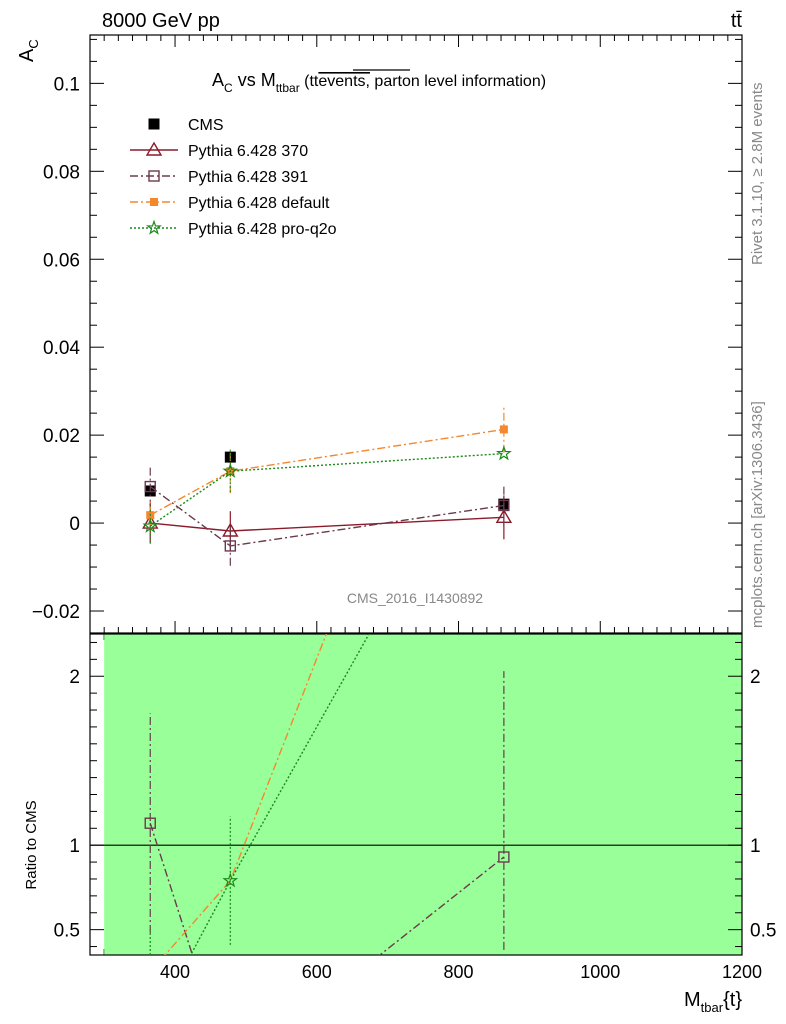 This screenshot has width=786, height=1024. What do you see at coordinates (317, 972) in the screenshot?
I see `x-tick-label: 600` at bounding box center [317, 972].